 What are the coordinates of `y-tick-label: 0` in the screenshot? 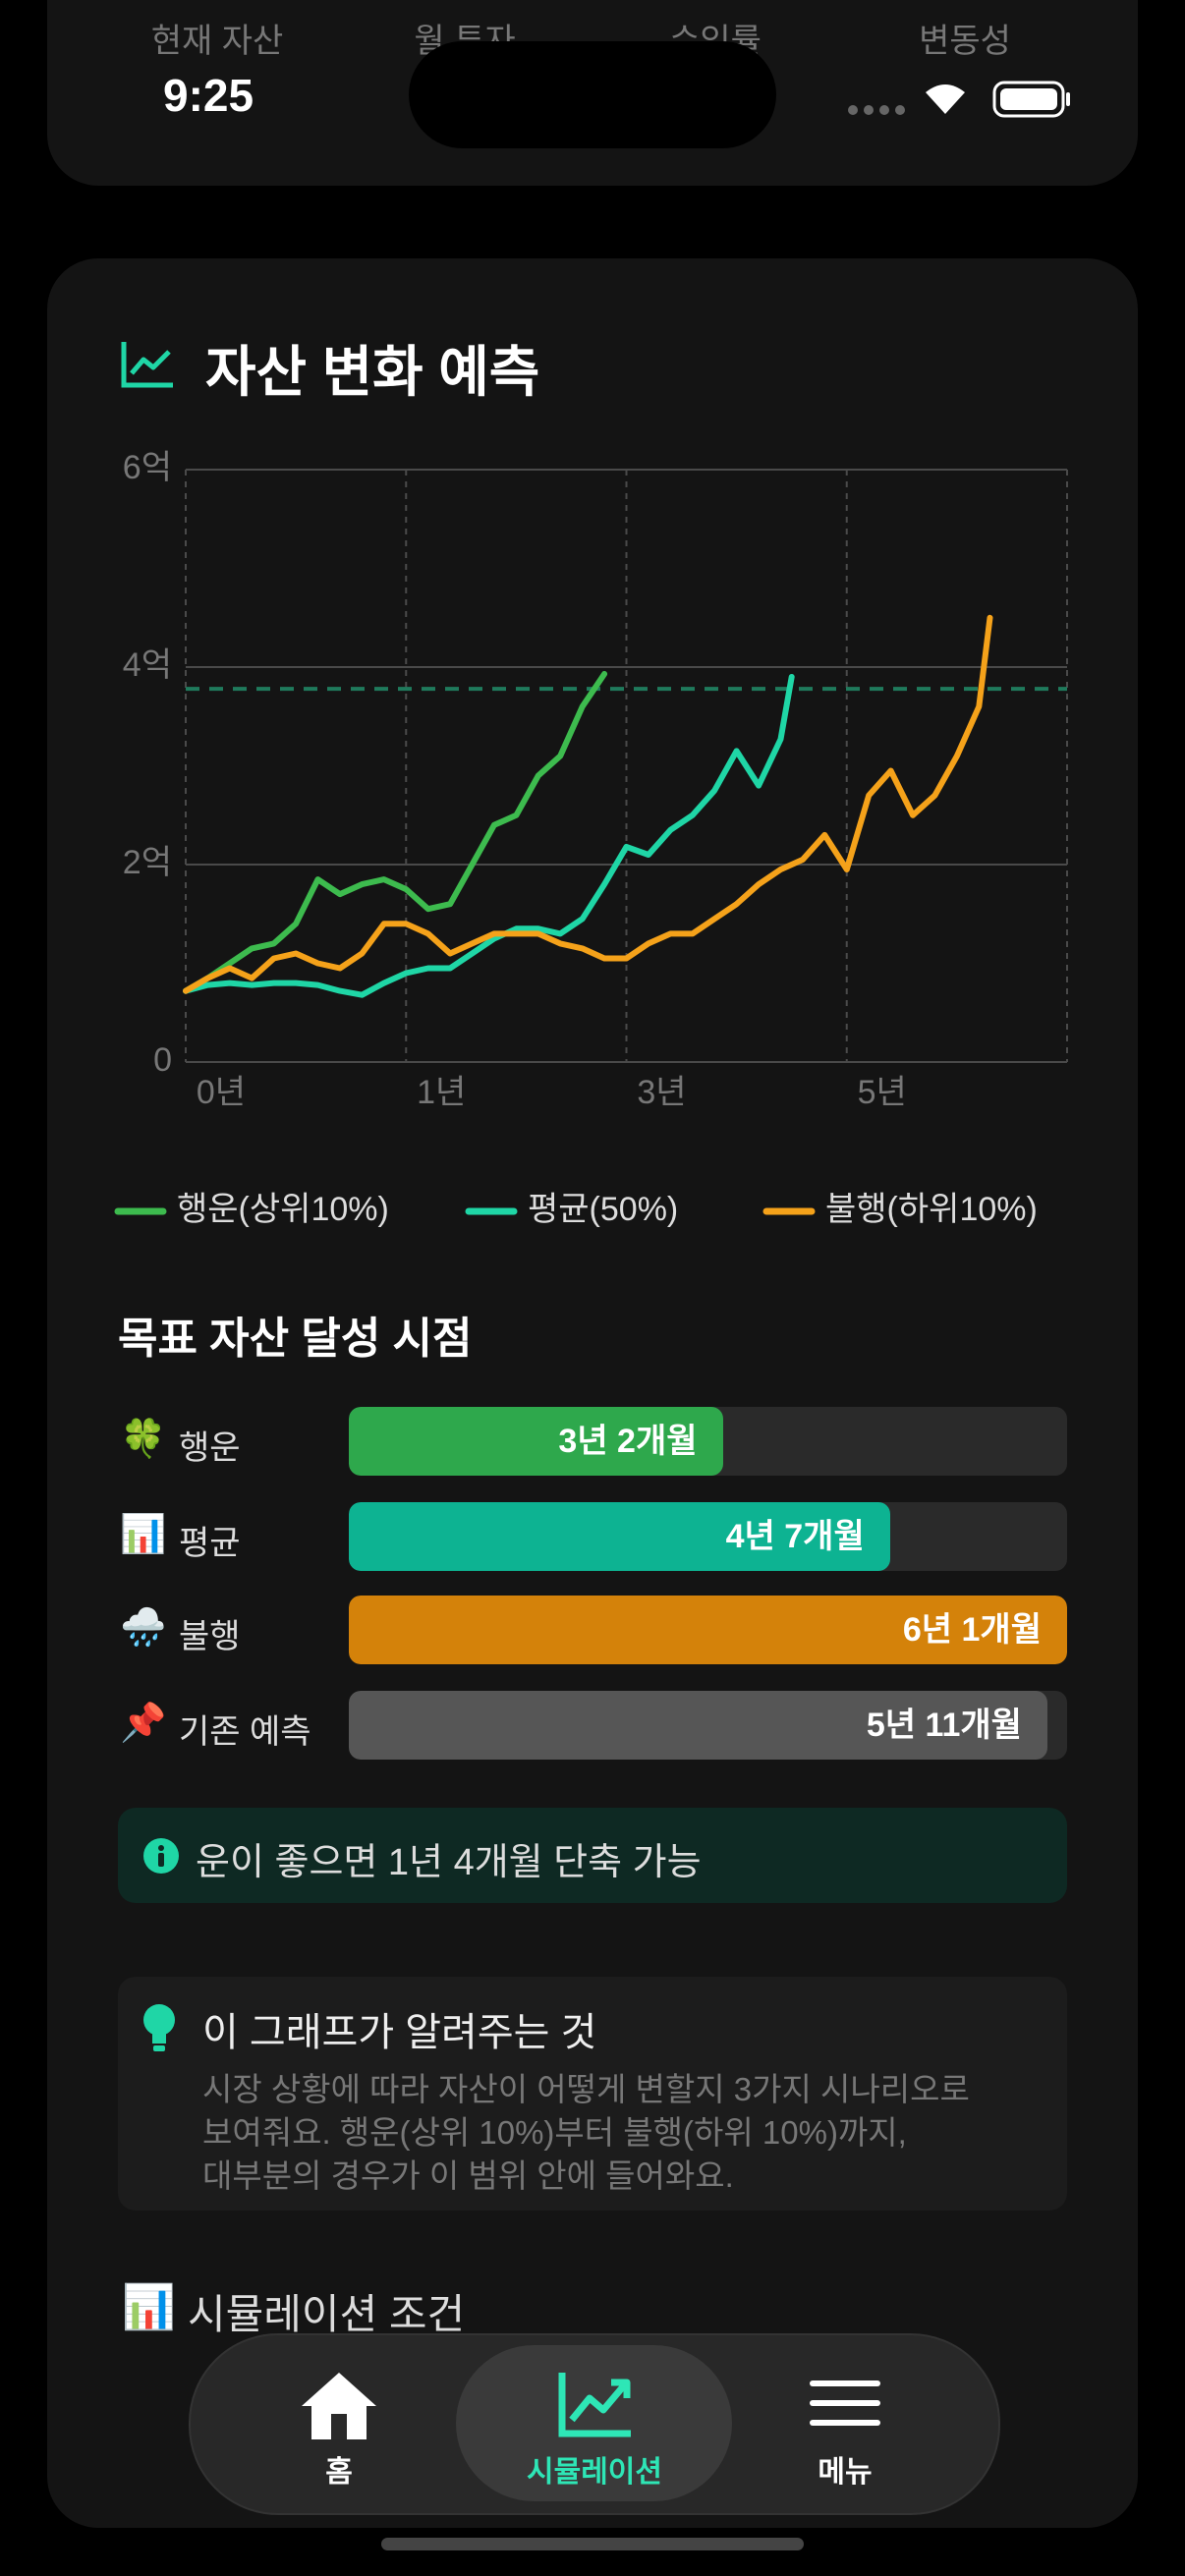 It's located at (163, 1060).